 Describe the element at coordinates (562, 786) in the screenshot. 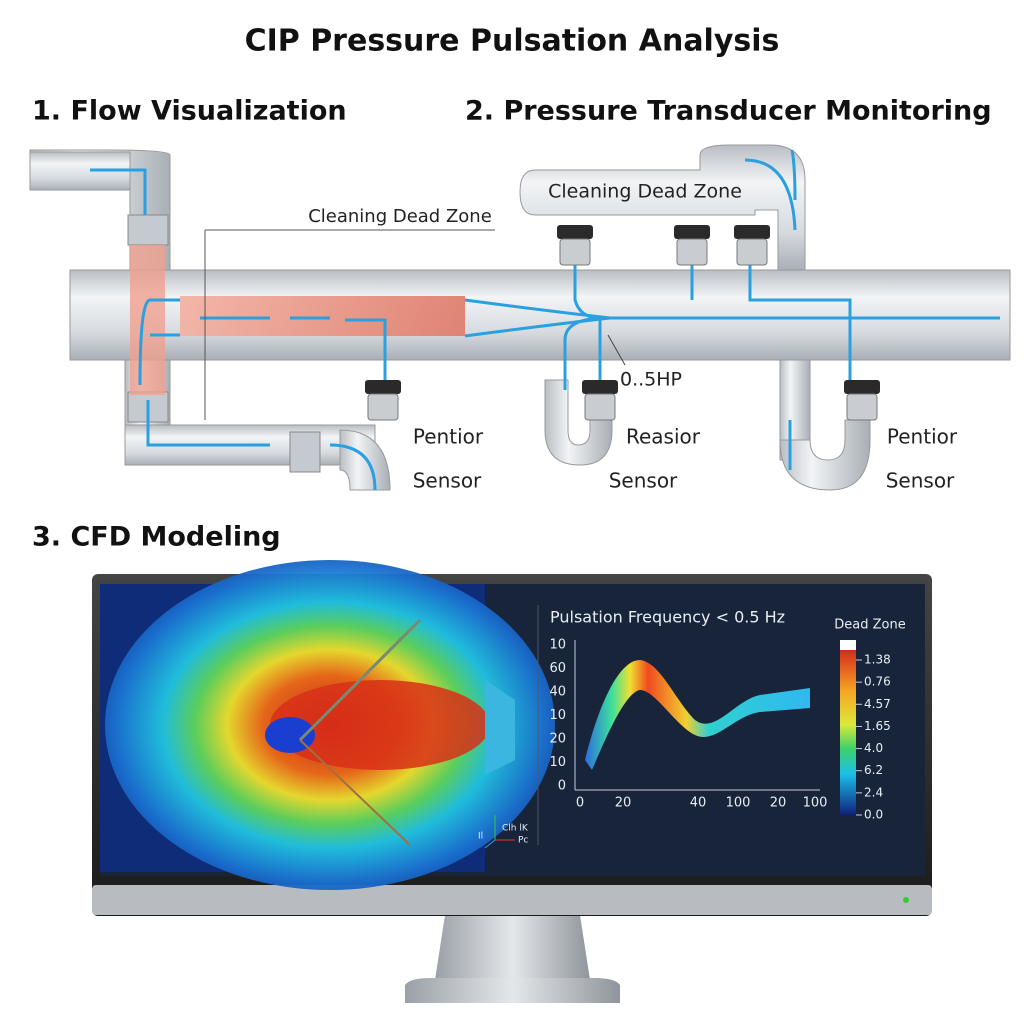

I see `y-tick-label: 0` at that location.